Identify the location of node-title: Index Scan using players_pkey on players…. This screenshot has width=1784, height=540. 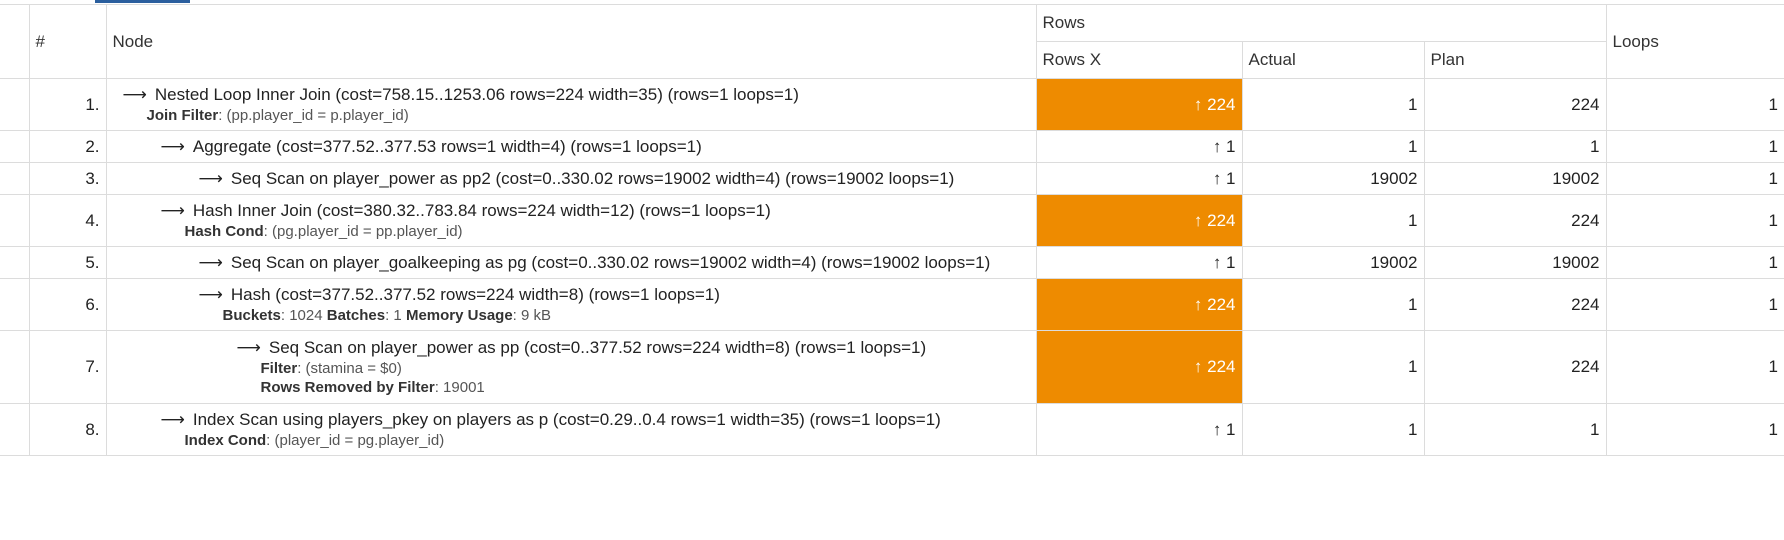
(566, 419).